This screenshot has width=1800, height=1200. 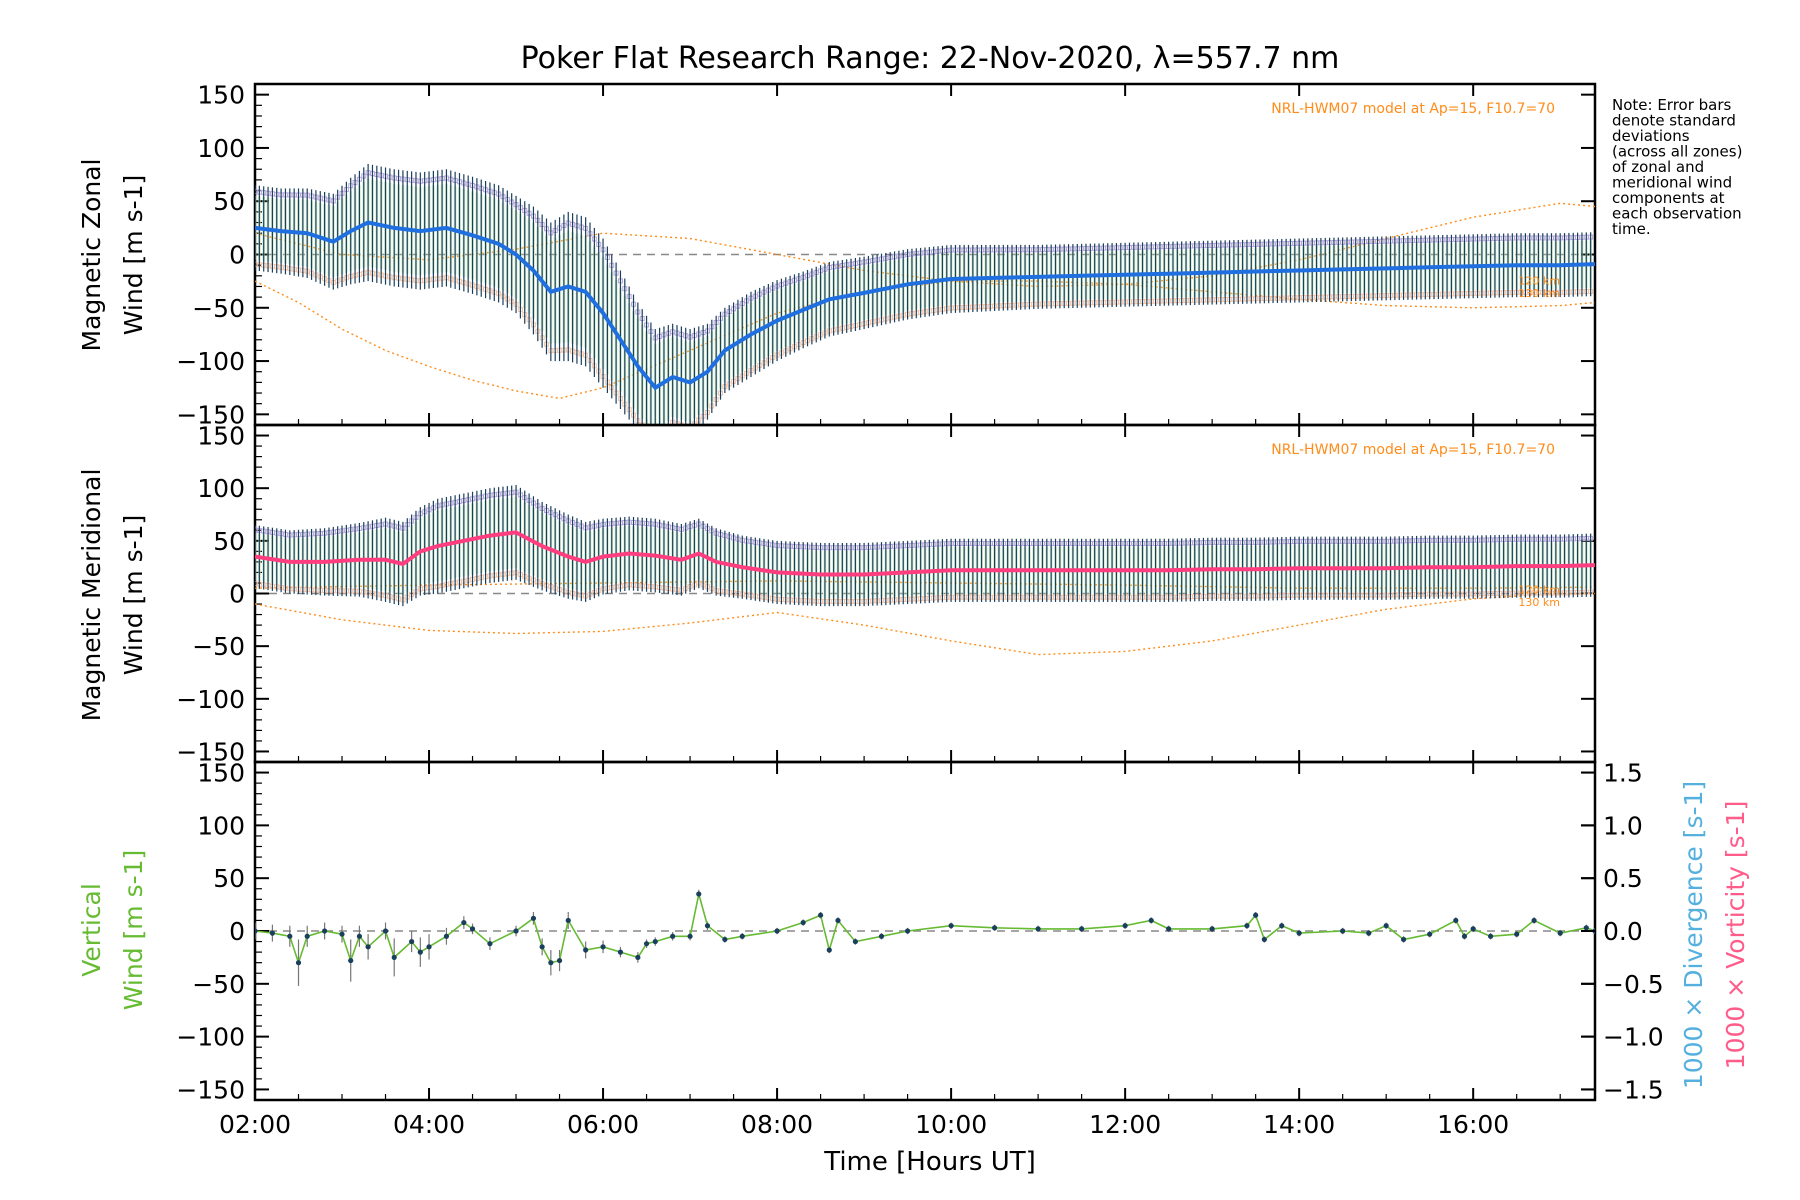 I want to click on model-label: NRL-HWM07 model at Ap=15, F10.7=70, so click(x=1413, y=109).